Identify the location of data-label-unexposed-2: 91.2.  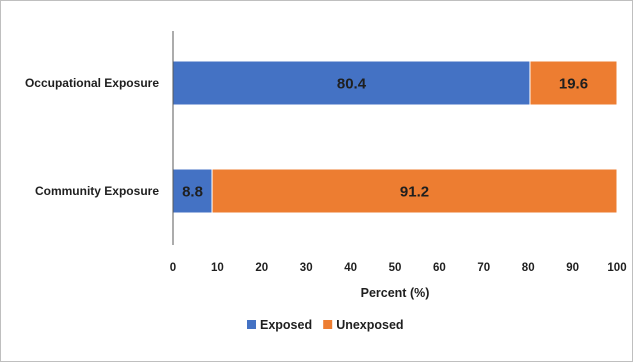
(414, 192).